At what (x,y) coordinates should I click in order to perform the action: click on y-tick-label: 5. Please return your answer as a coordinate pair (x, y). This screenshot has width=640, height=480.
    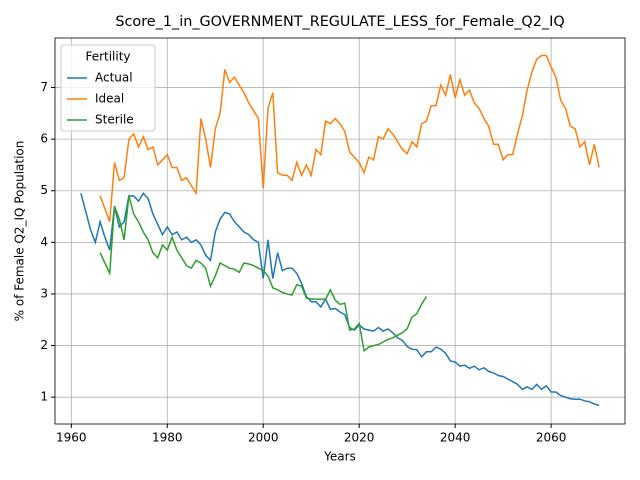
    Looking at the image, I should click on (44, 190).